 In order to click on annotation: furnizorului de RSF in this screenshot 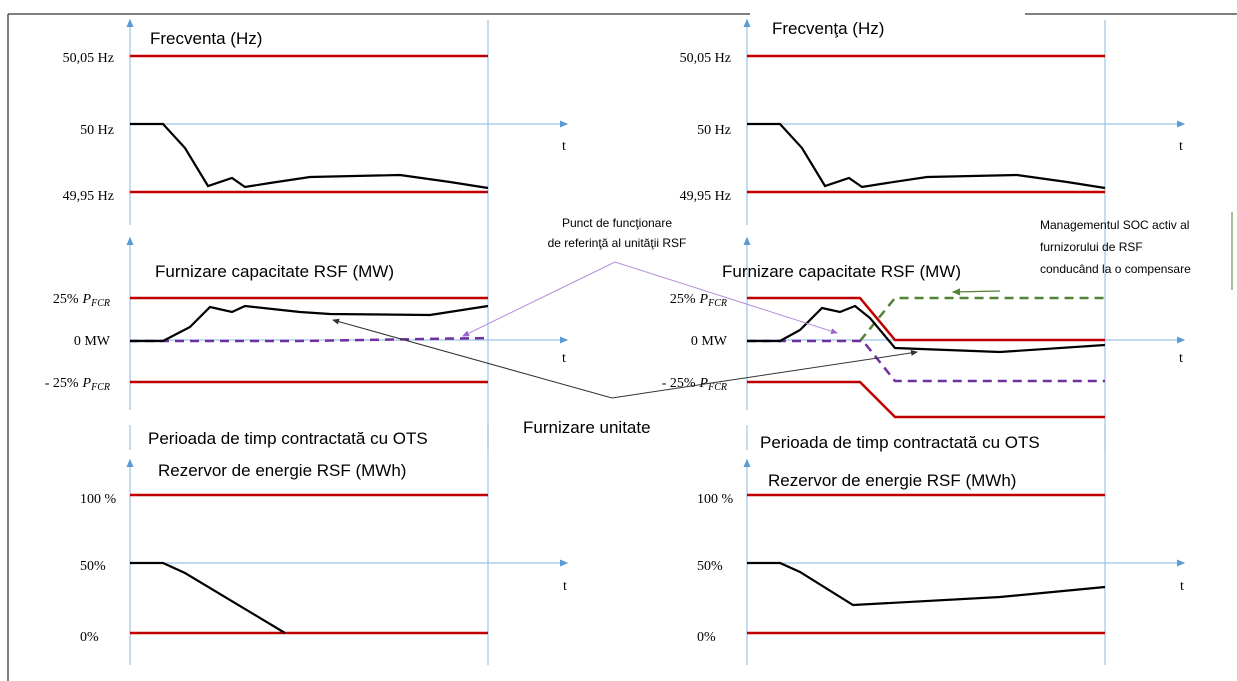, I will do `click(1091, 247)`.